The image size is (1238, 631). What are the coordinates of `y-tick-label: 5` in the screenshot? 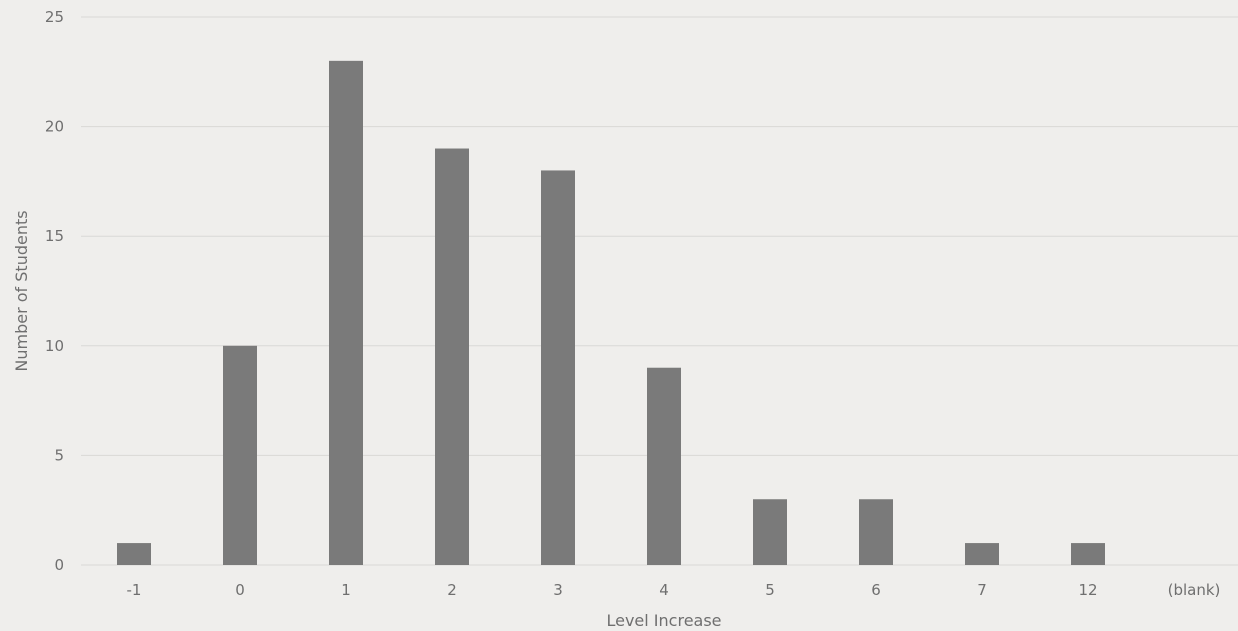 It's located at (59, 455).